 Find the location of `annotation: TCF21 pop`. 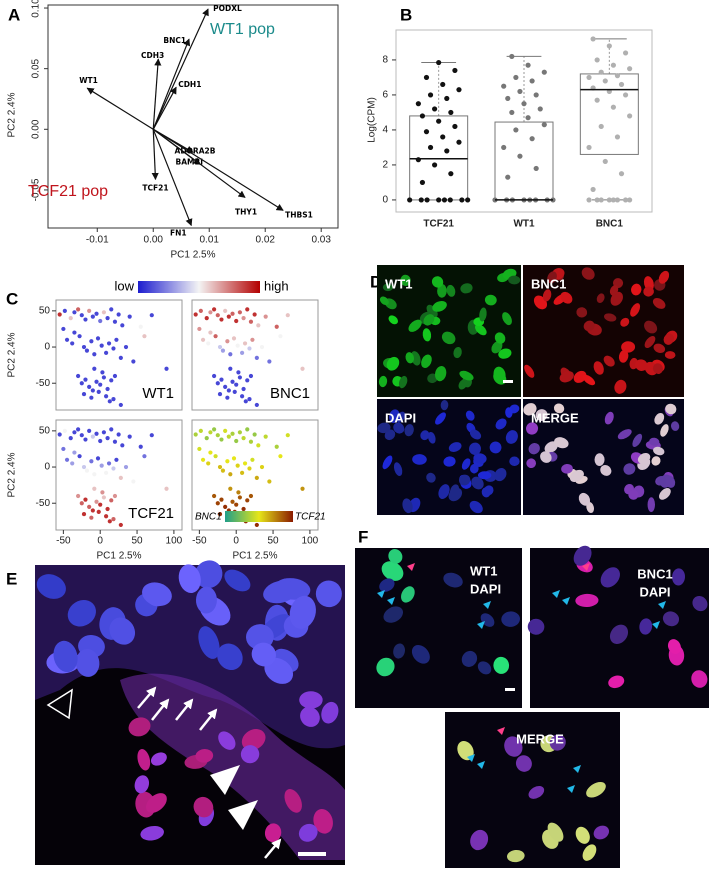

annotation: TCF21 pop is located at coordinates (68, 191).